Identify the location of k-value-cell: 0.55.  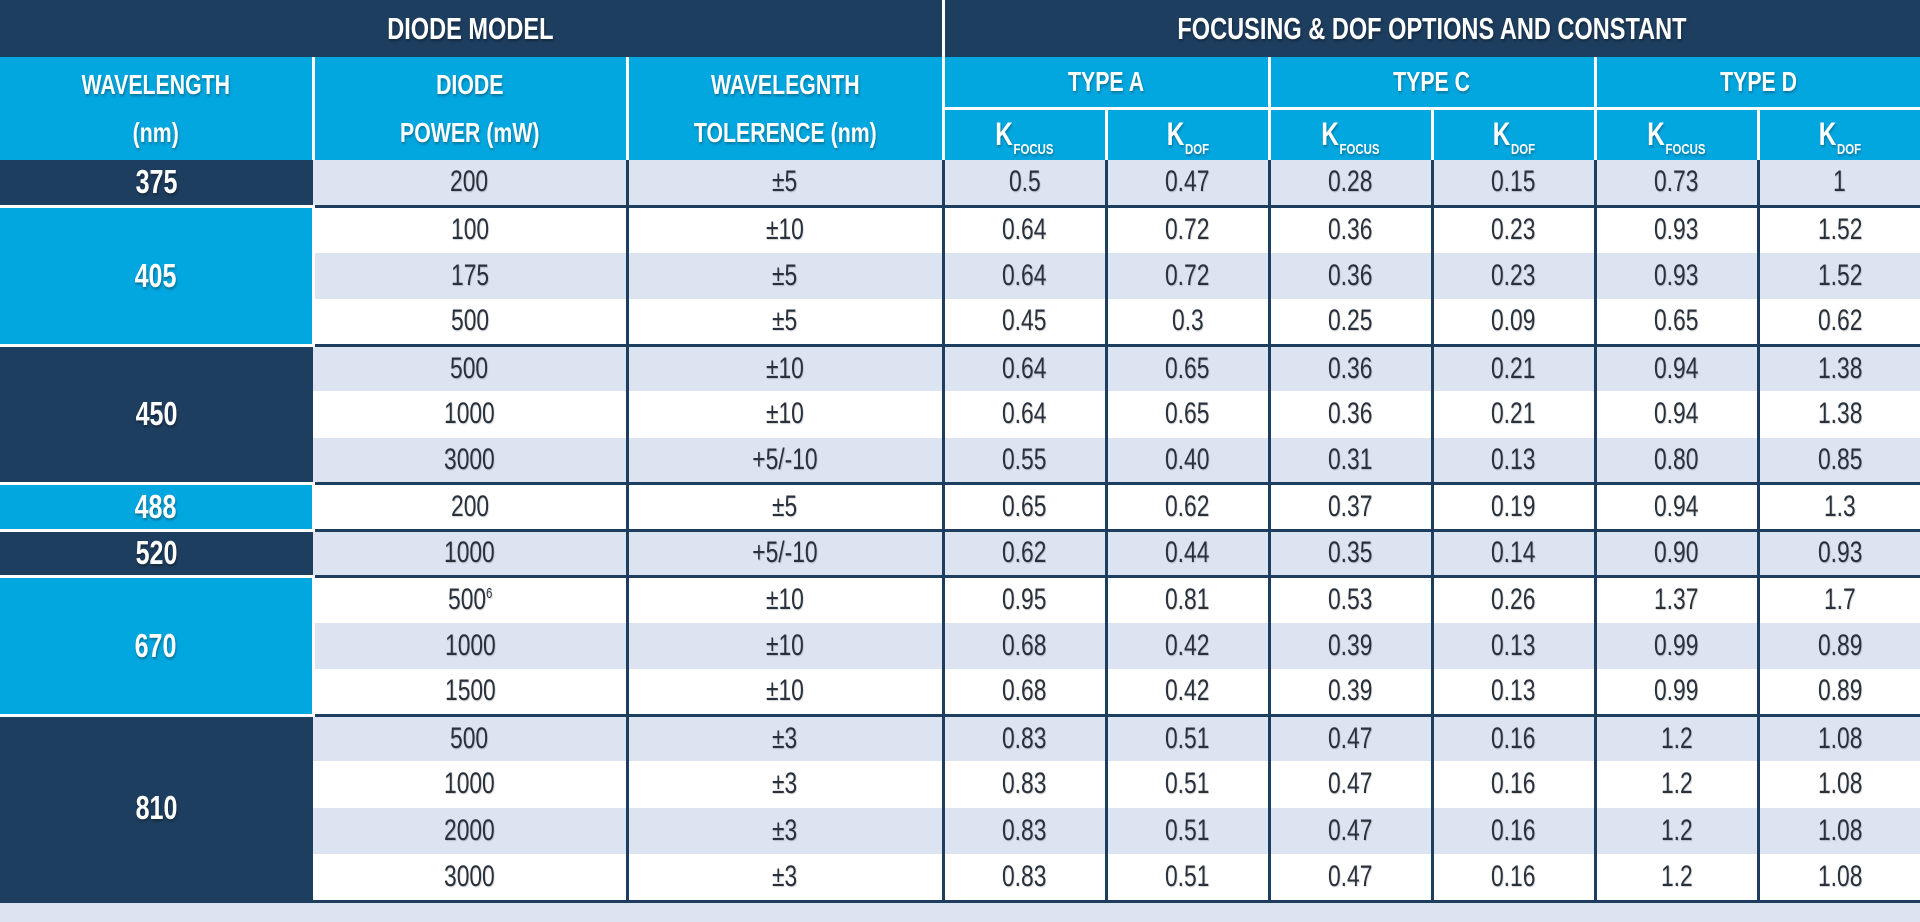
(1024, 460).